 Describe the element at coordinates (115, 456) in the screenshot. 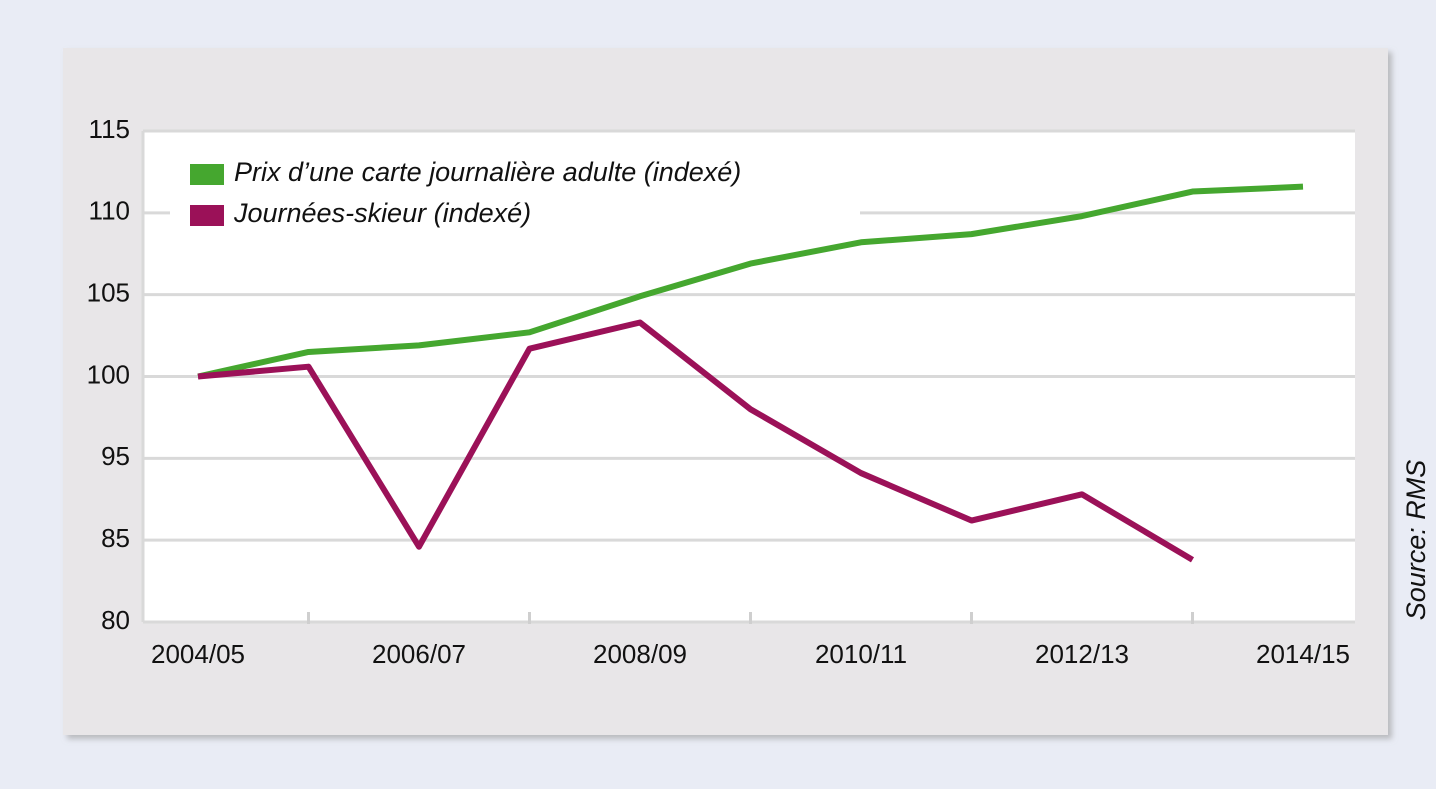

I see `y-tick-label: 95` at that location.